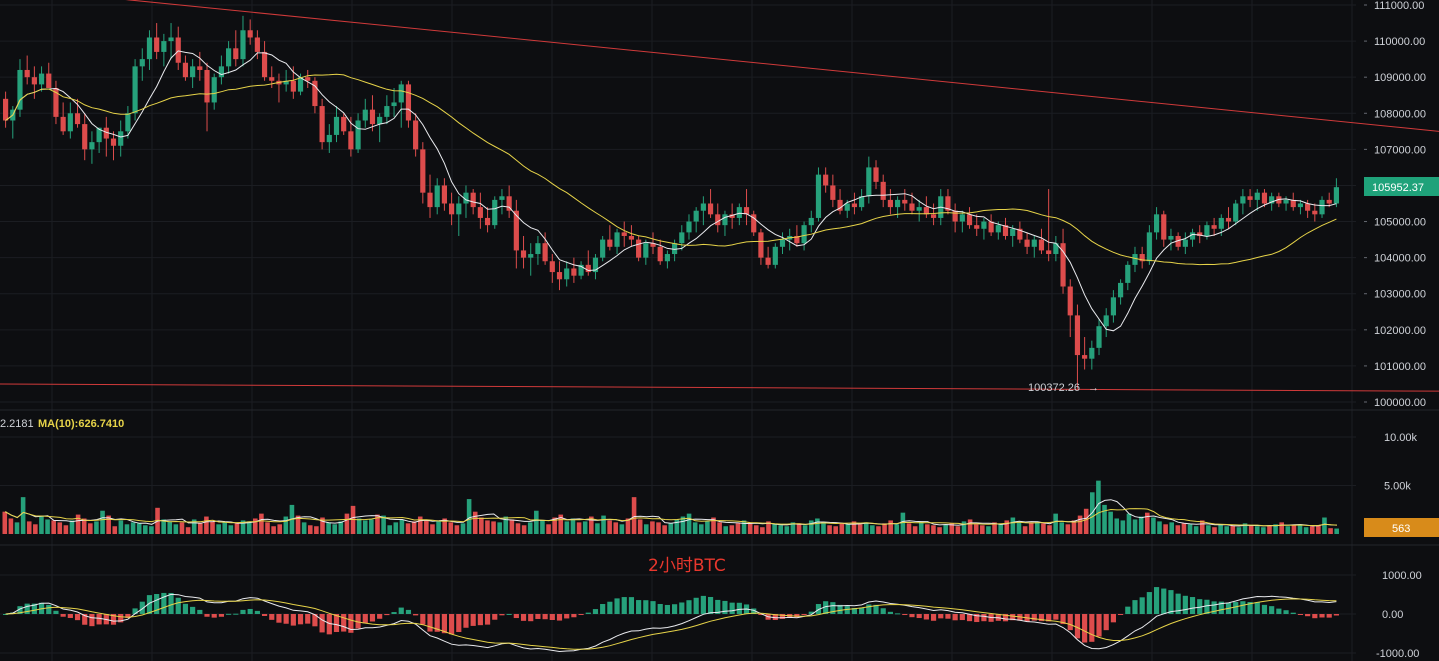  Describe the element at coordinates (1054, 388) in the screenshot. I see `low-price-annotation: 100372.26` at that location.